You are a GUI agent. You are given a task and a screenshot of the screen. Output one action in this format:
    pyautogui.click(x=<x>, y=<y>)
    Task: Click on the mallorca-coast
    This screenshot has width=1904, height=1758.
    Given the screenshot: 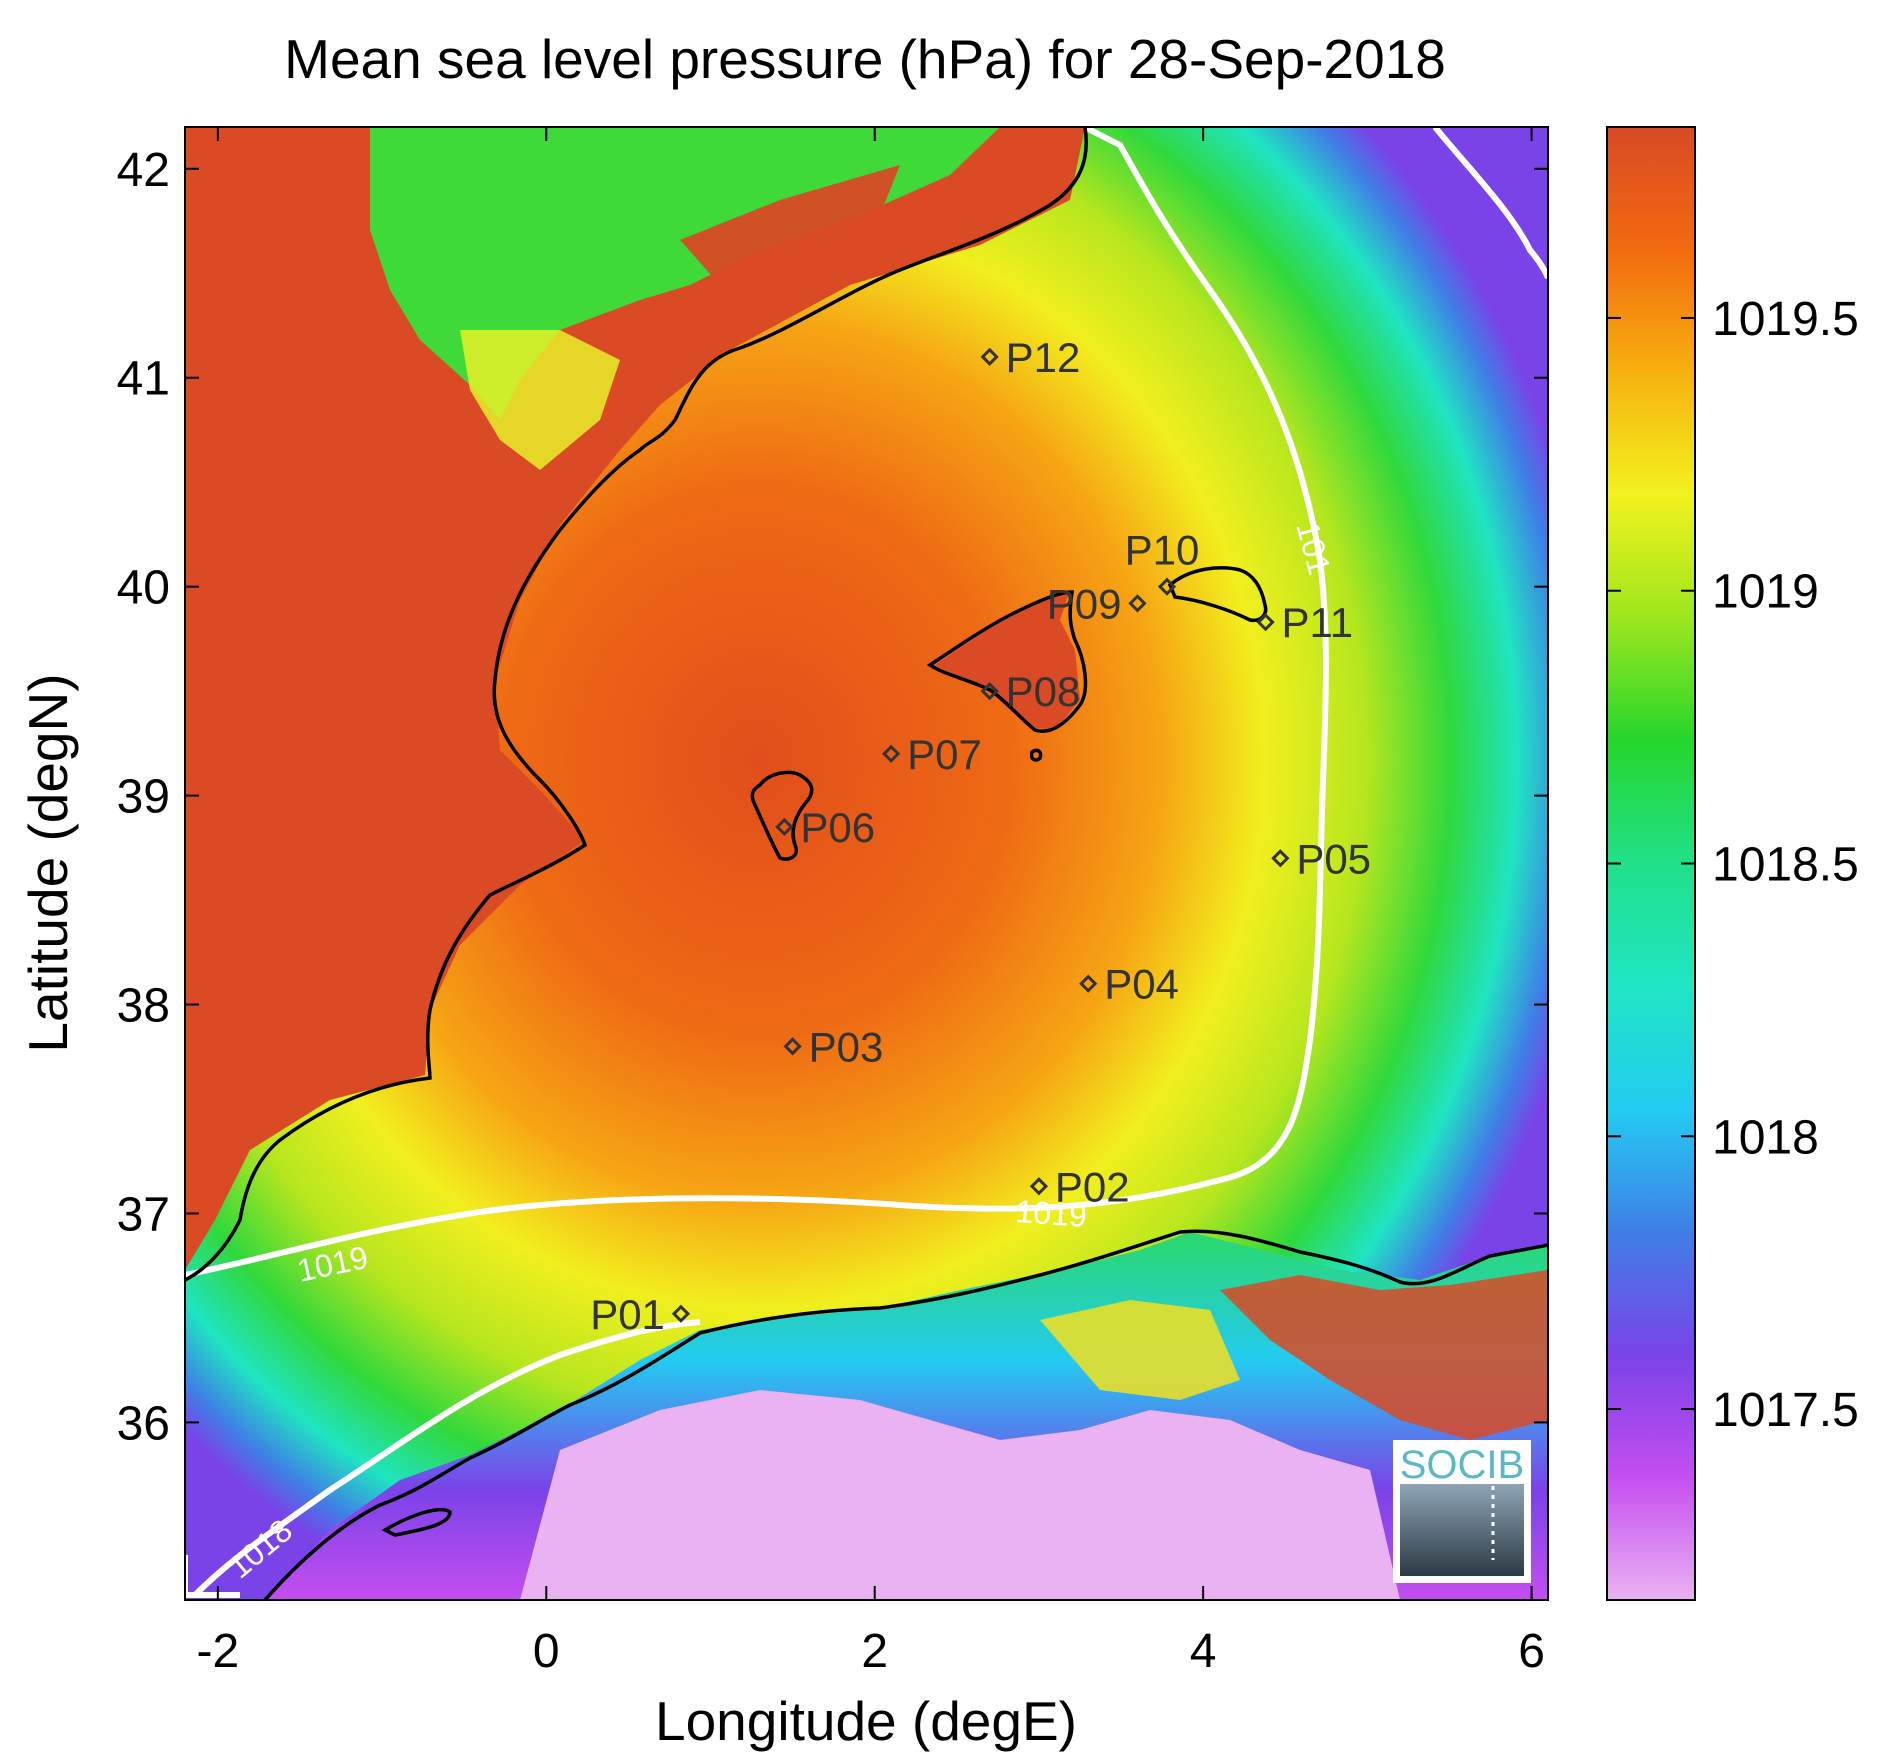 What is the action you would take?
    pyautogui.click(x=1007, y=661)
    